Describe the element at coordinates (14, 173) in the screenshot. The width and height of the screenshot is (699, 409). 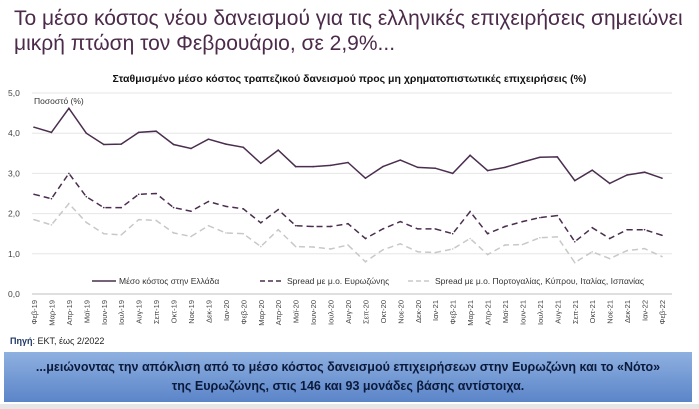
I see `y-tick-label: 3,0` at that location.